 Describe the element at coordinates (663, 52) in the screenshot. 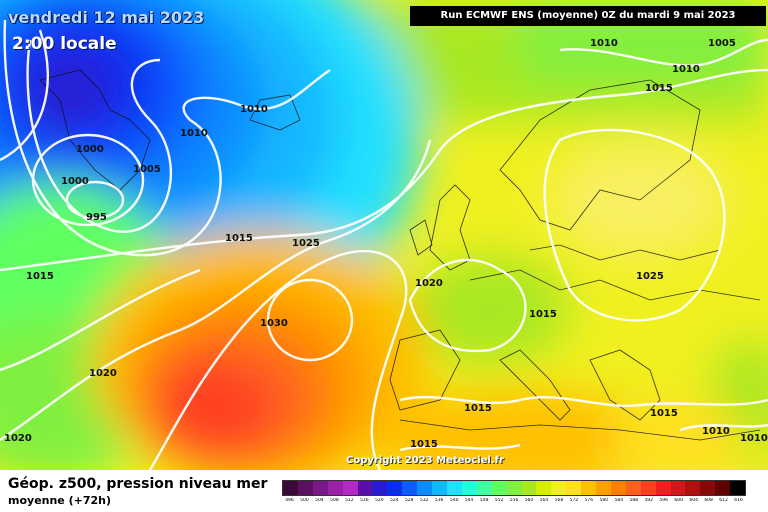

I see `isobar-1010-north` at that location.